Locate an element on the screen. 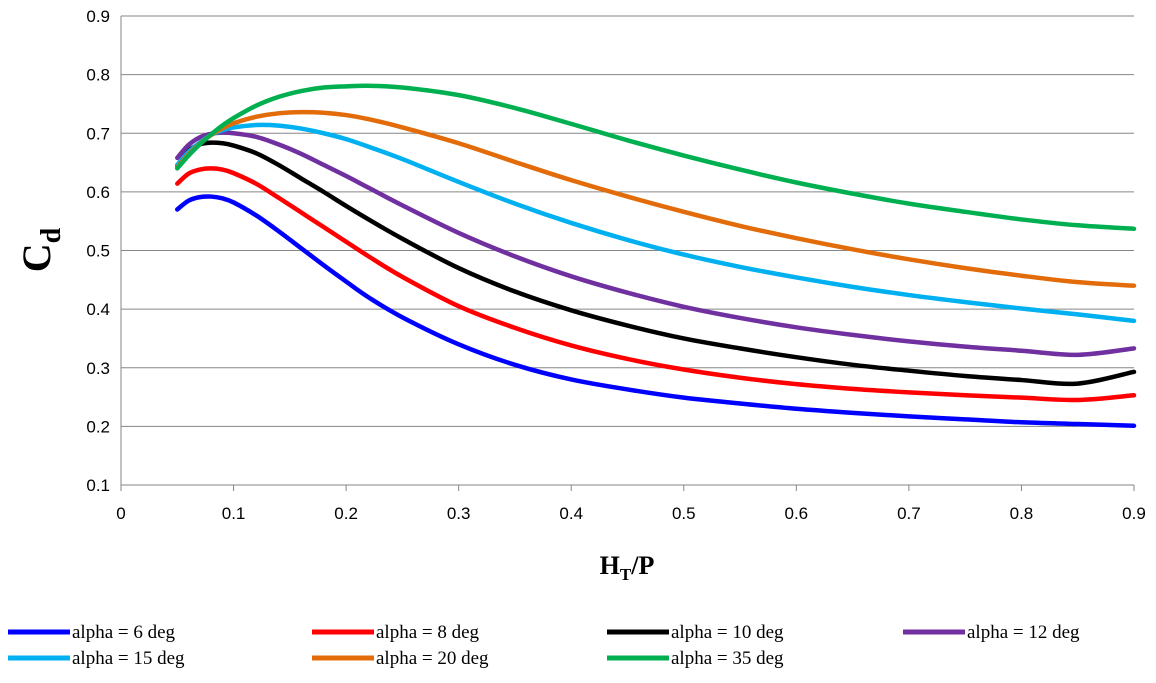 Image resolution: width=1156 pixels, height=683 pixels. x-axis-title: HT/P is located at coordinates (627, 567).